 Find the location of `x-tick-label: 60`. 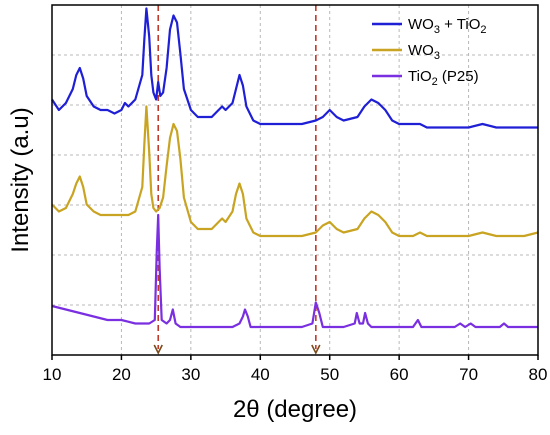

x-tick-label: 60 is located at coordinates (399, 374).